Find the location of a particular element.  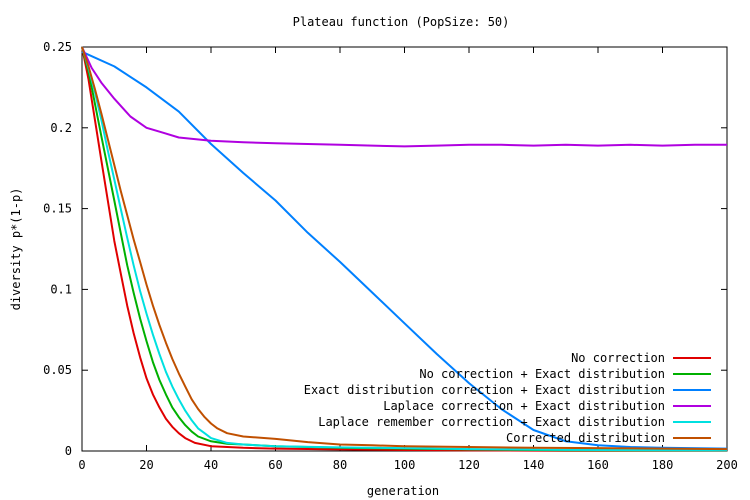

legend-label: No correction is located at coordinates (618, 358).